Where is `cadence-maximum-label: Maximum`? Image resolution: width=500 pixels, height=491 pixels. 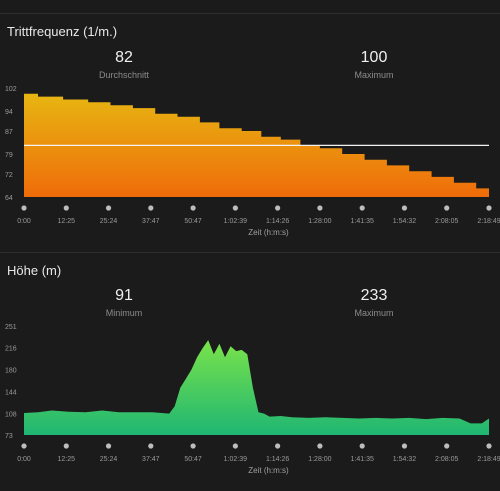 cadence-maximum-label: Maximum is located at coordinates (374, 75).